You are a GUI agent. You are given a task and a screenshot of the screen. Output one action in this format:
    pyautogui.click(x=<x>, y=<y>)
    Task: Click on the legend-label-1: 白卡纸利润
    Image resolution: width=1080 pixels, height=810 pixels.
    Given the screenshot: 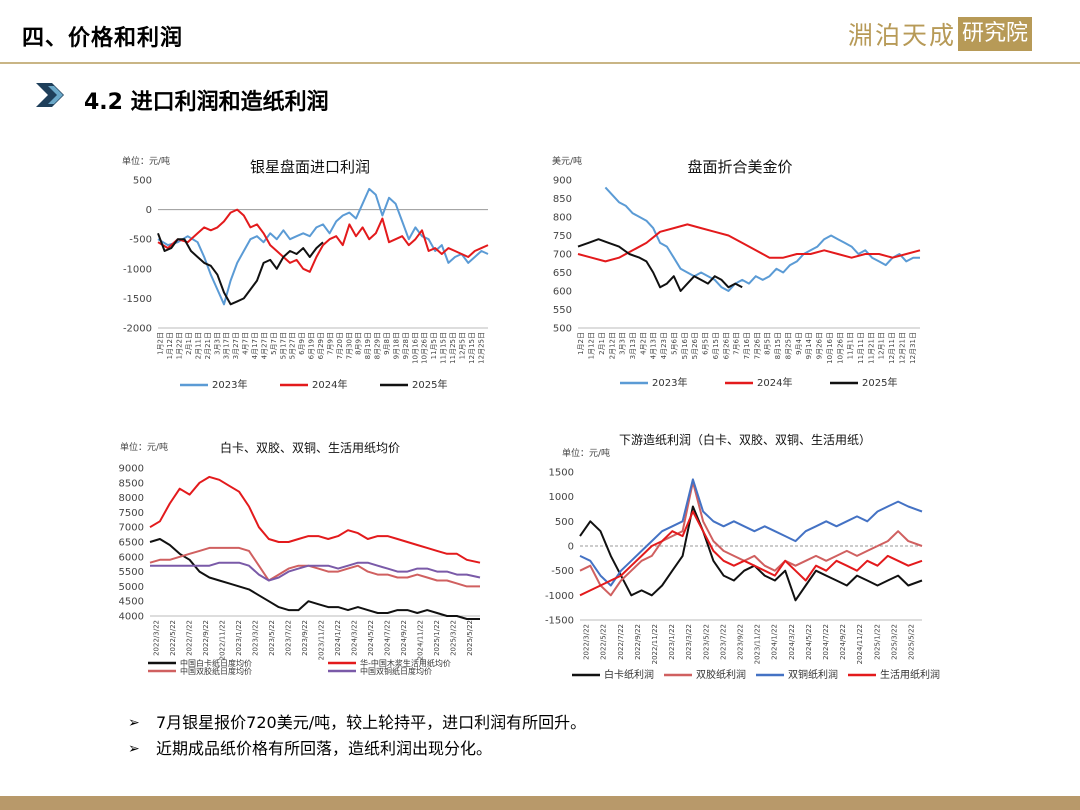 What is the action you would take?
    pyautogui.click(x=629, y=674)
    